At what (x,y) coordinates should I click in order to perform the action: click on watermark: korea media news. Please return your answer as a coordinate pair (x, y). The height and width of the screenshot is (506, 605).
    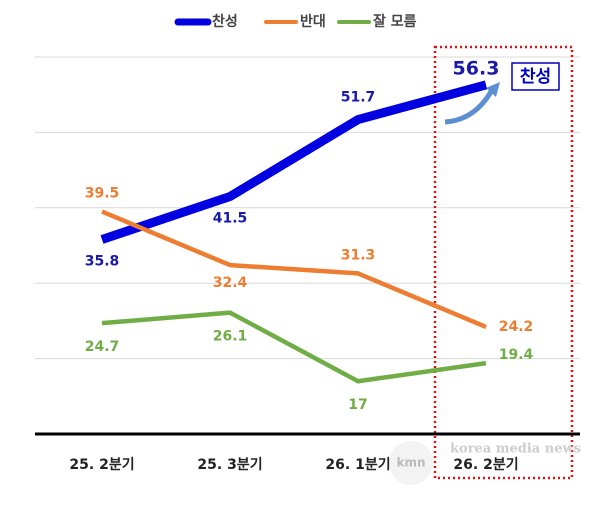
    Looking at the image, I should click on (515, 449).